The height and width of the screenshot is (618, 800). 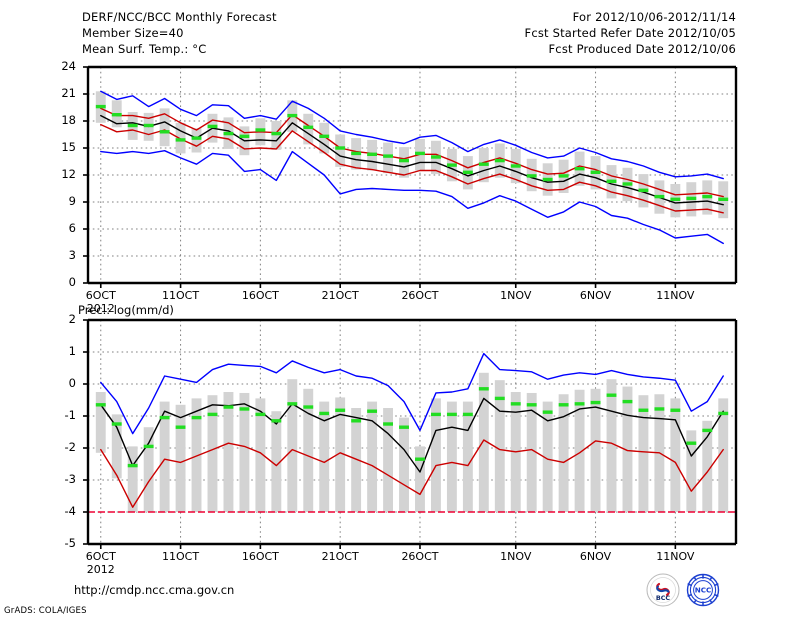 What do you see at coordinates (144, 49) in the screenshot?
I see `variable-label: Mean Surf. Temp.: °C` at bounding box center [144, 49].